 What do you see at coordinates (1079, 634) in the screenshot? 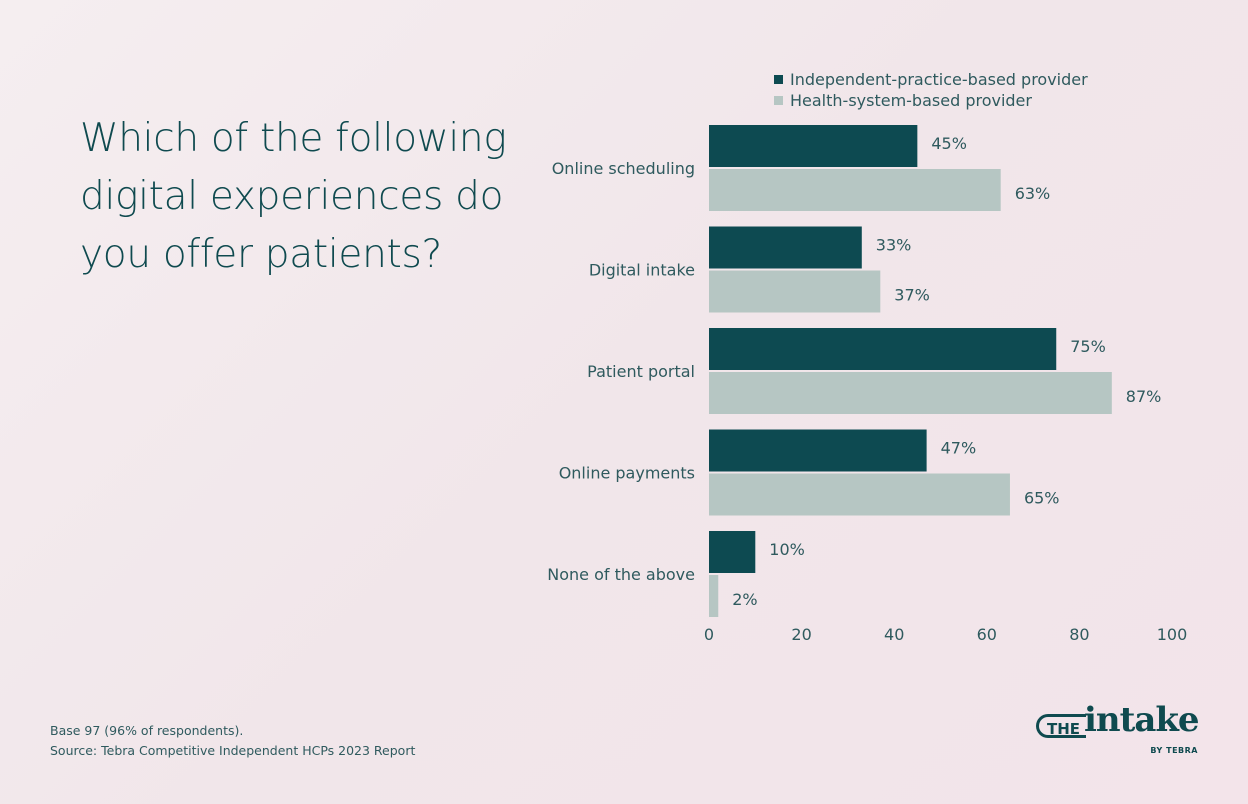
I see `x-tick-label: 80` at bounding box center [1079, 634].